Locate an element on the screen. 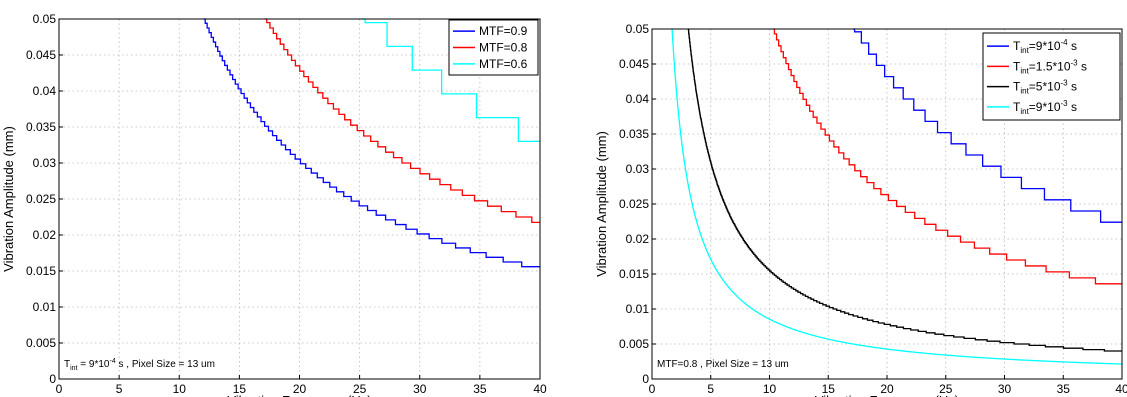  legend-entry-3: MTF=0.6 is located at coordinates (503, 64).